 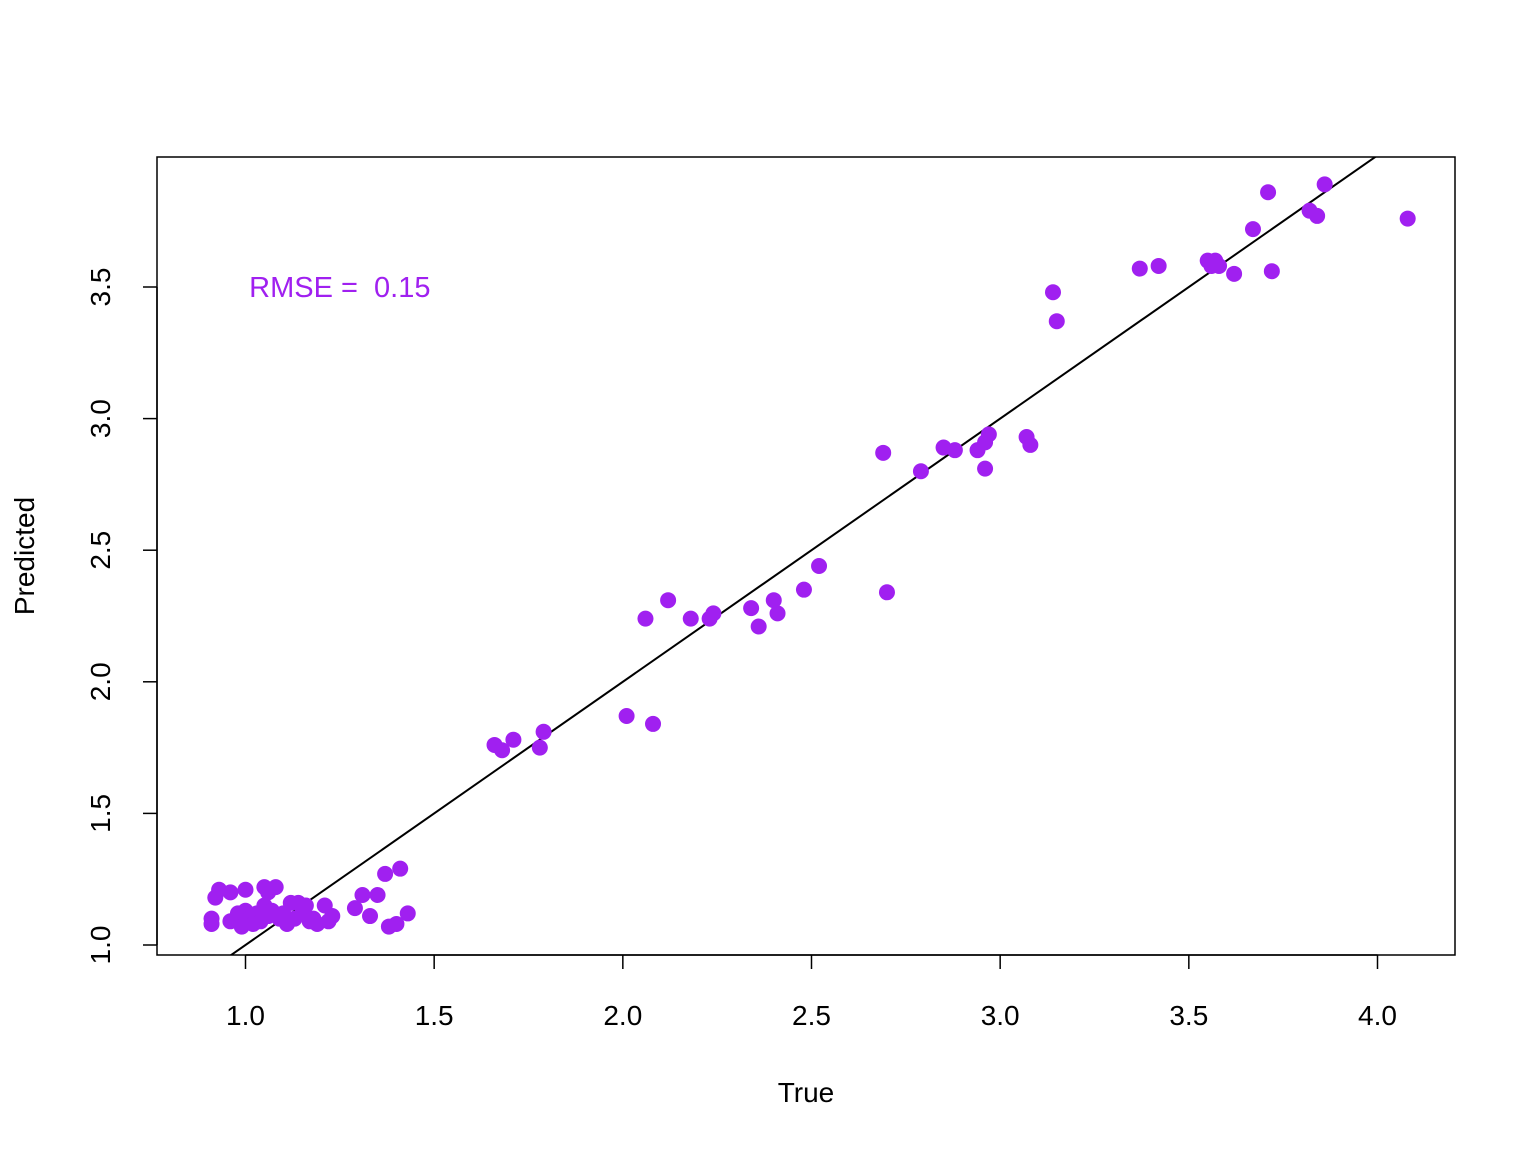 I want to click on rmse-annotation: RMSE = 0.15, so click(x=339, y=288).